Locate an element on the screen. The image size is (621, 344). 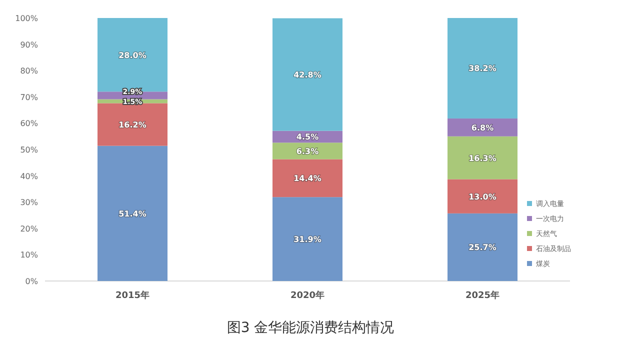
data-label: 51.4% is located at coordinates (132, 213).